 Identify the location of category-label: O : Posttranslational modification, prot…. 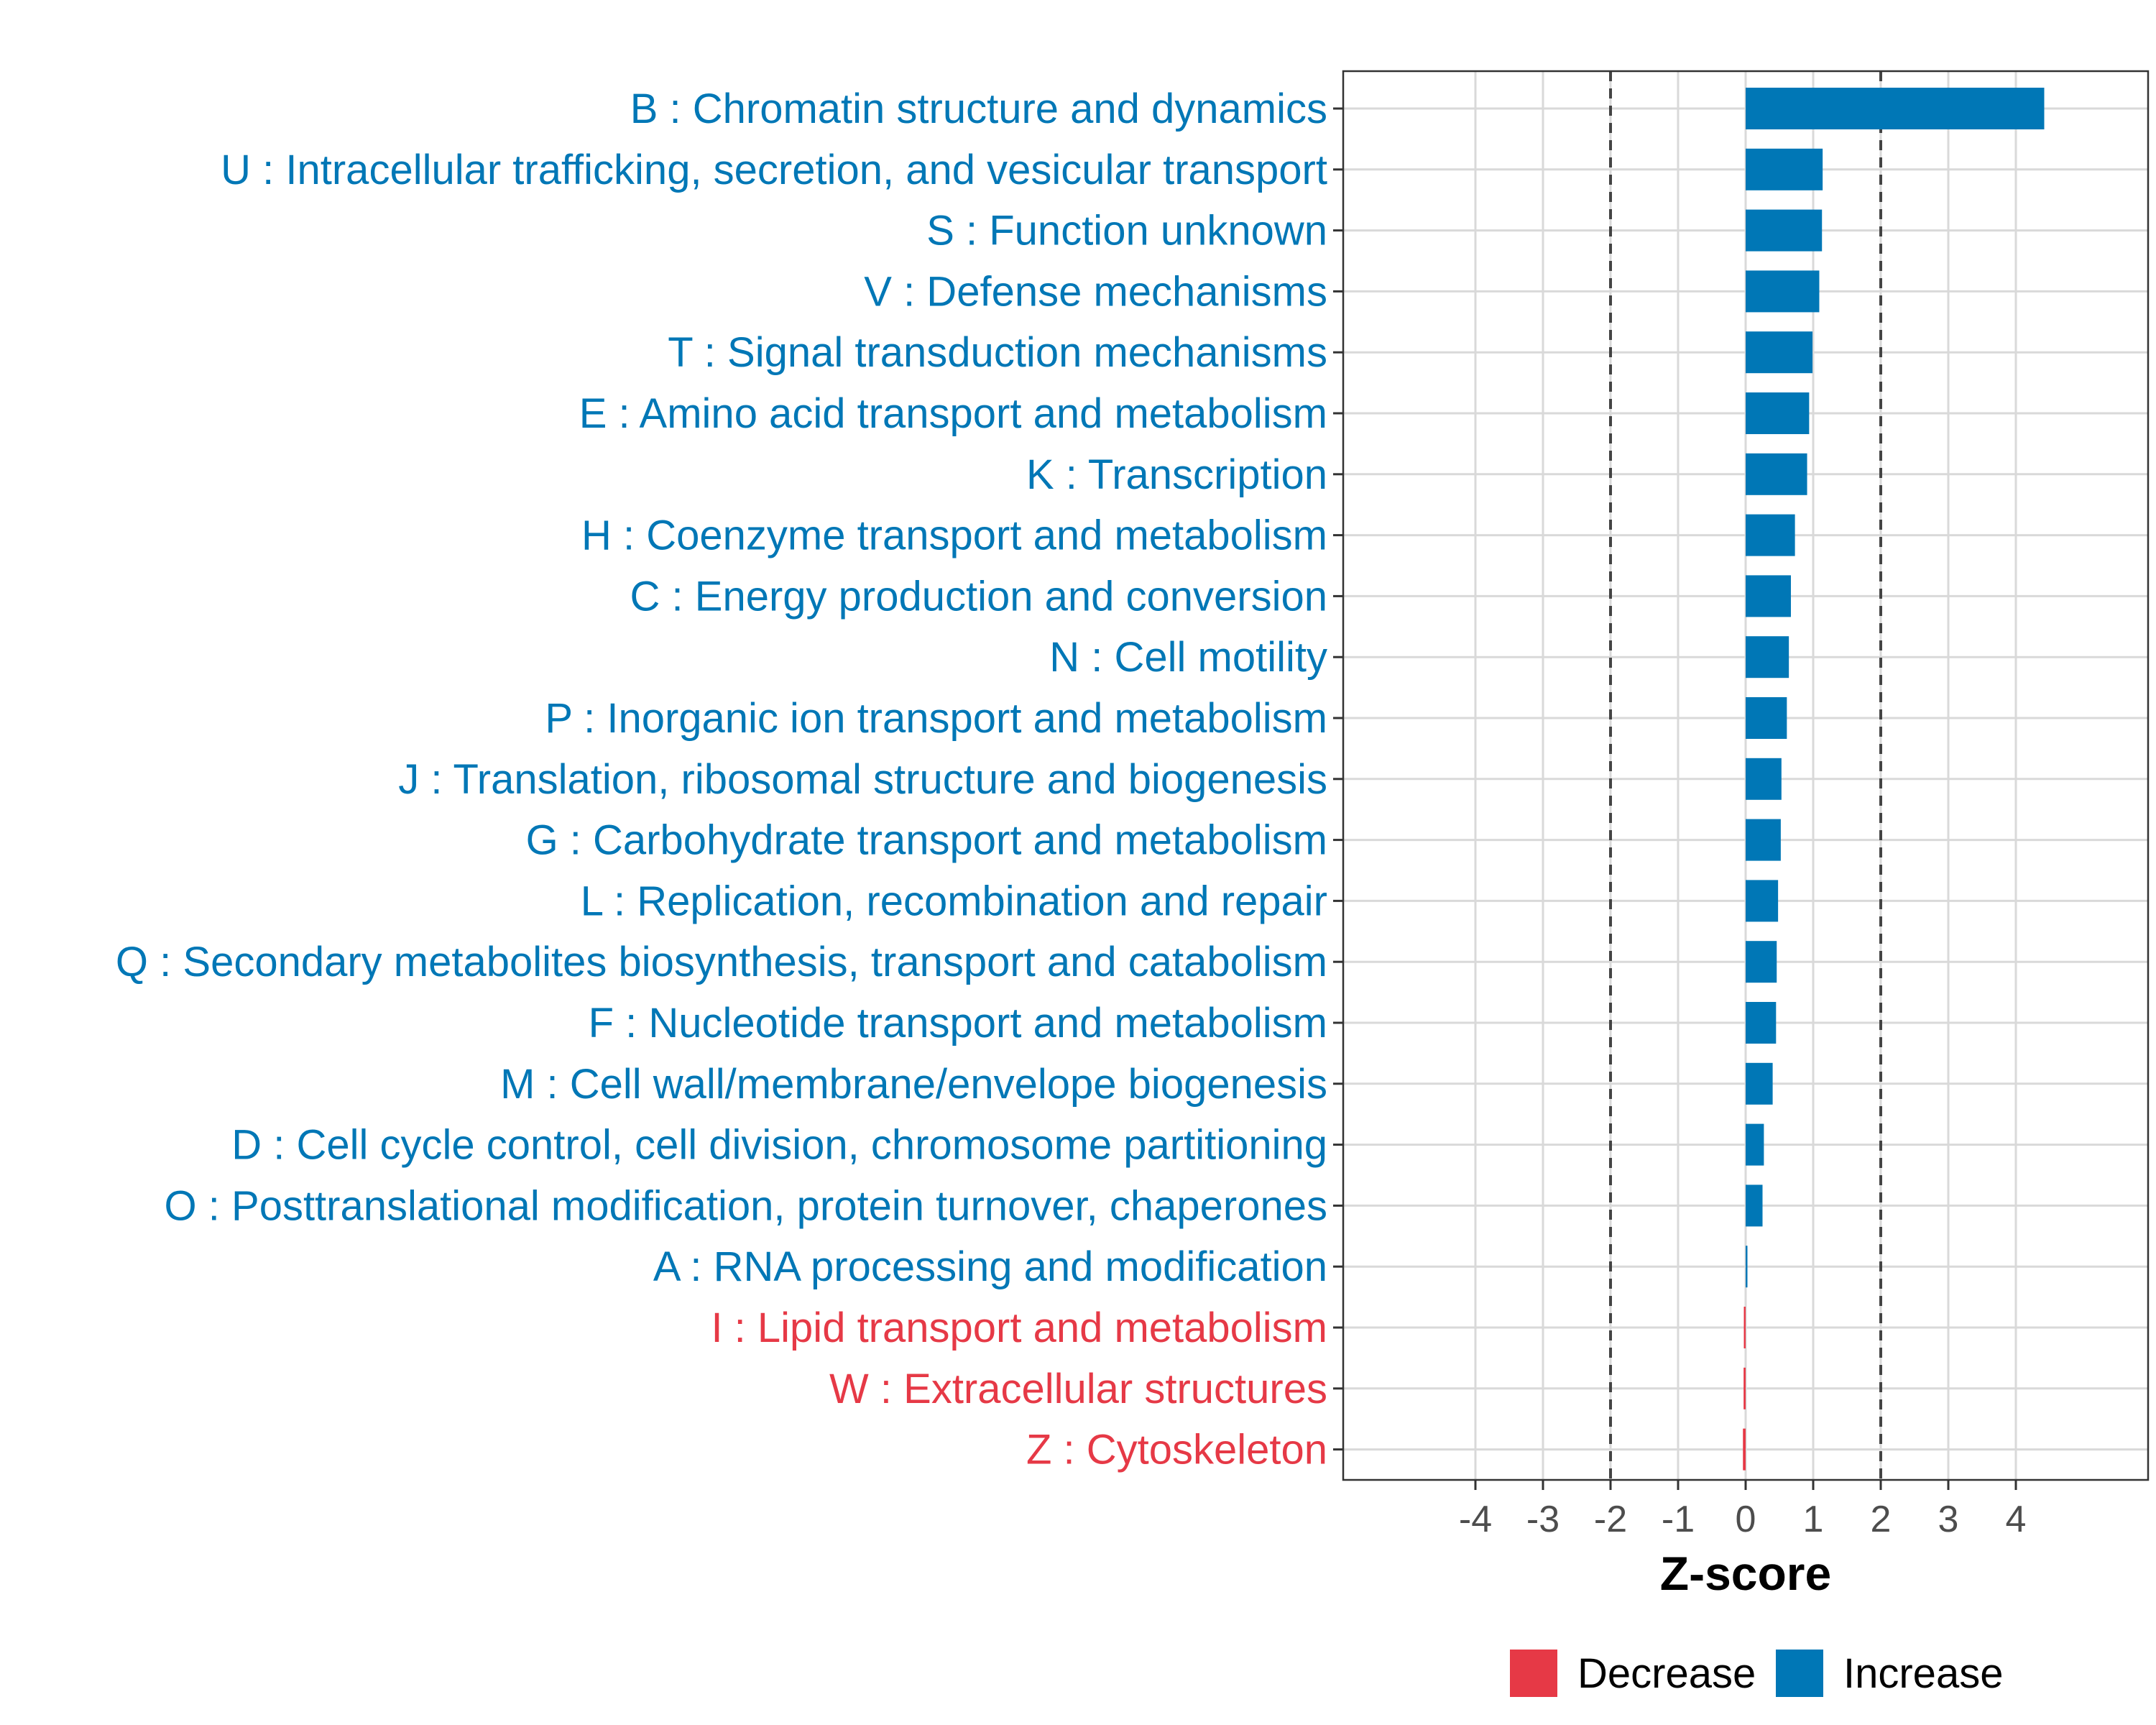
(746, 1205).